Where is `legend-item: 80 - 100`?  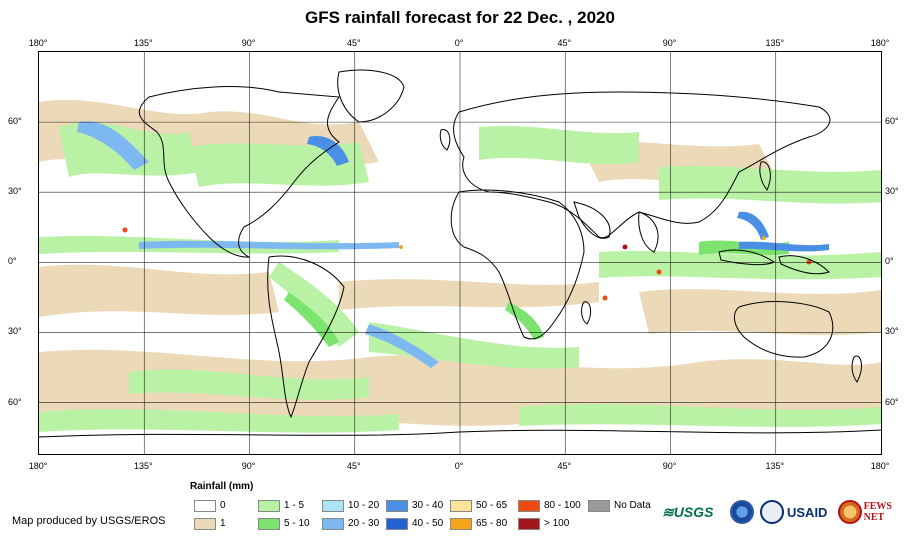 legend-item: 80 - 100 is located at coordinates (549, 505).